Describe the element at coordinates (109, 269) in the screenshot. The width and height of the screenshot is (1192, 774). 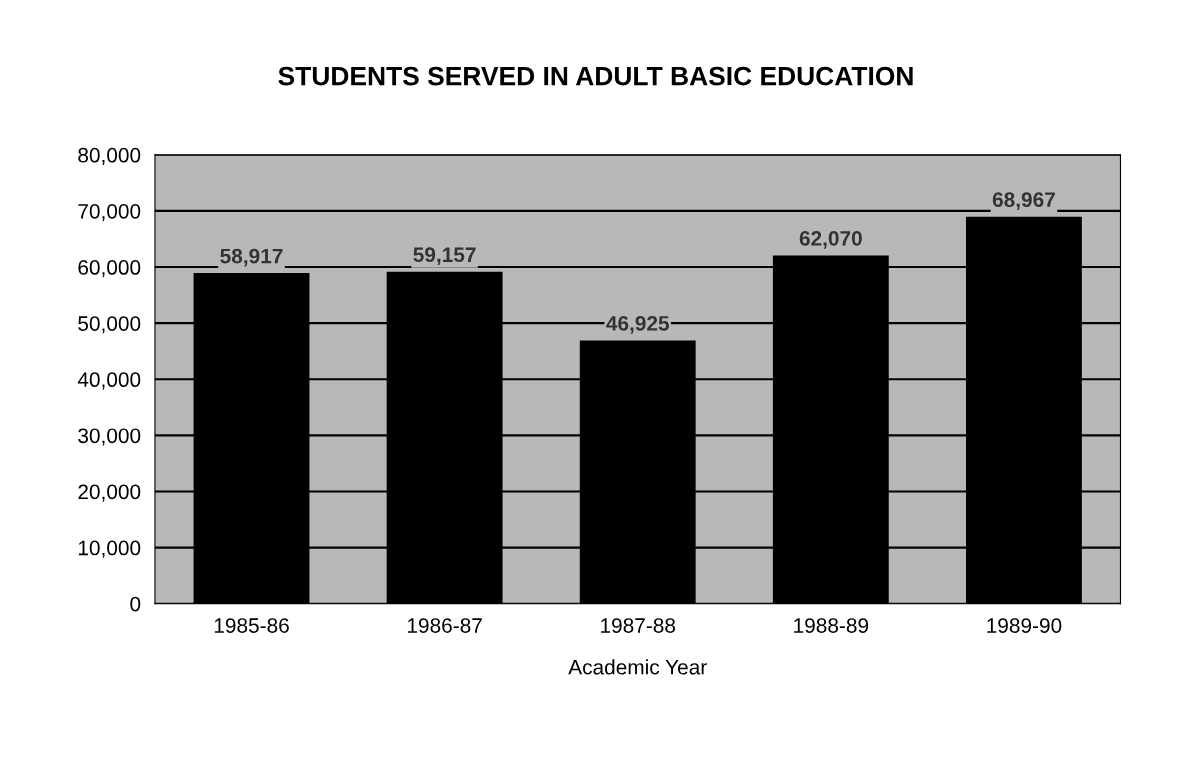
I see `y-tick-label: 60,000` at that location.